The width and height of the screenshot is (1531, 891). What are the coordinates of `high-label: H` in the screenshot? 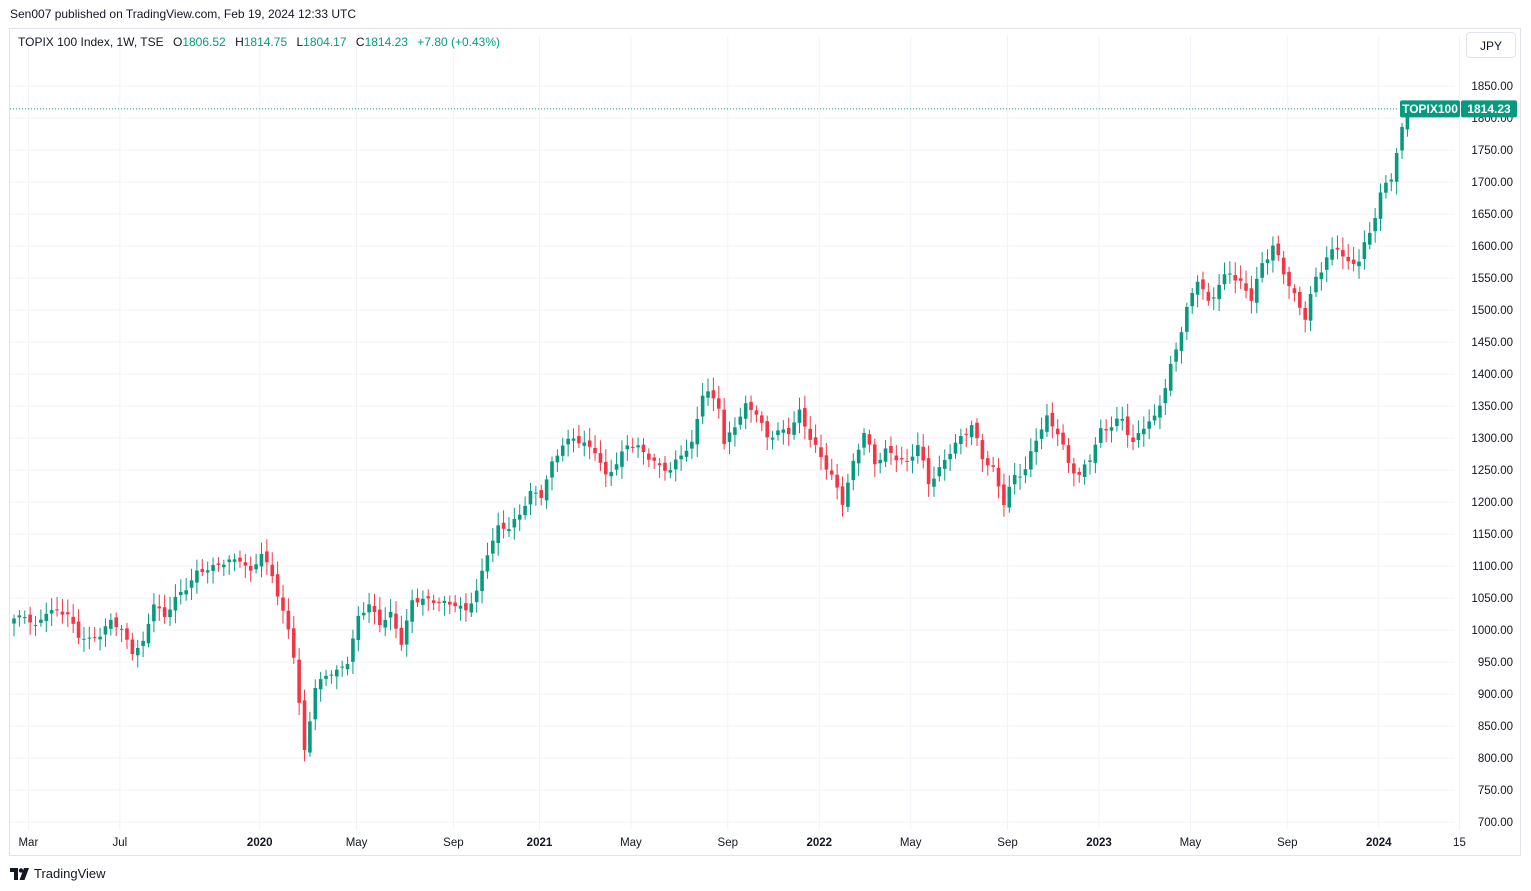 It's located at (239, 42).